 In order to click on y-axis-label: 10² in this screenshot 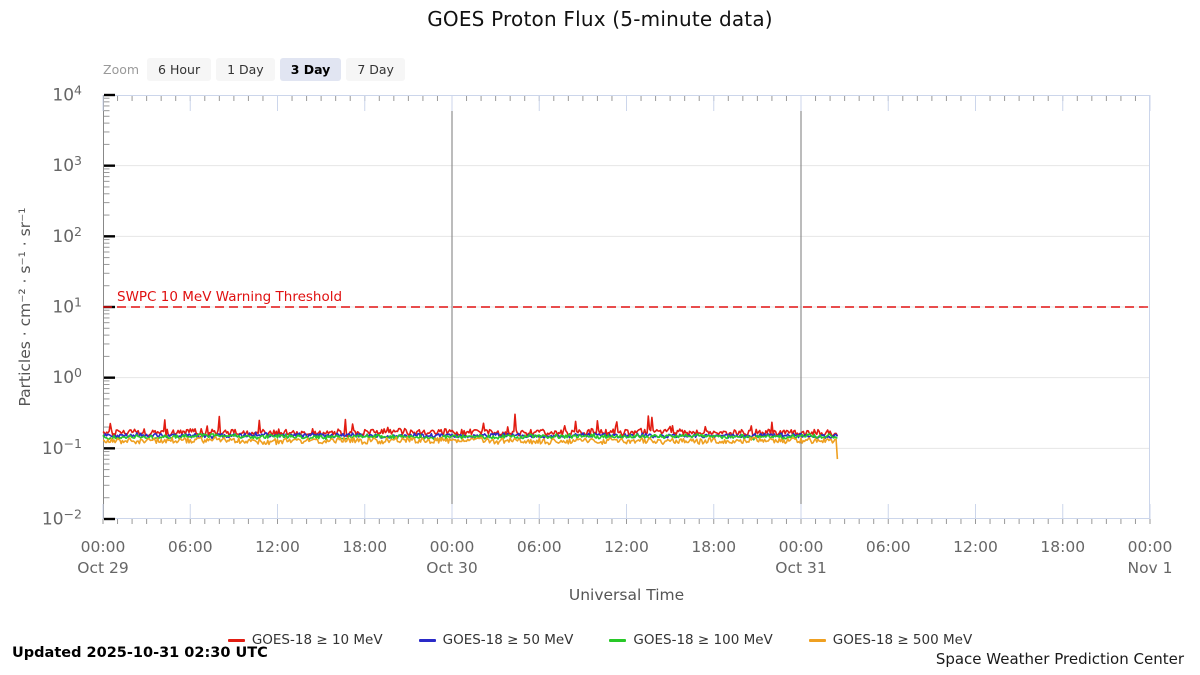, I will do `click(67, 235)`.